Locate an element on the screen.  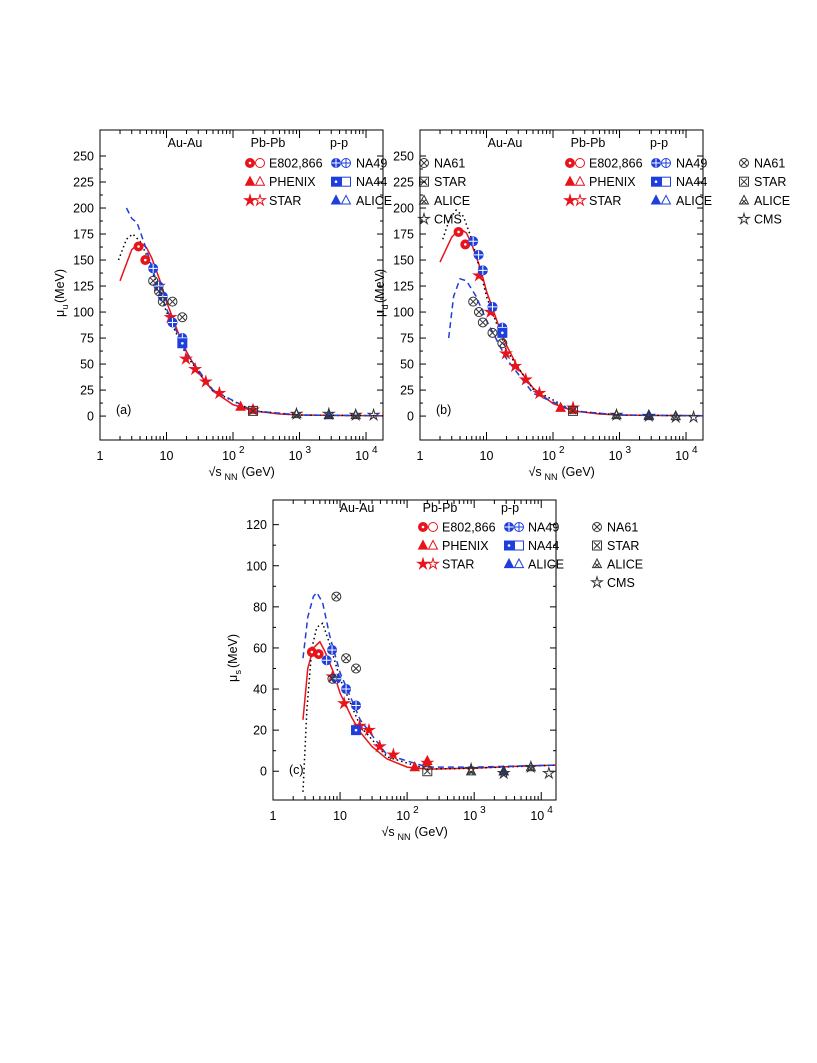
y-tick-label: 250 is located at coordinates (403, 157).